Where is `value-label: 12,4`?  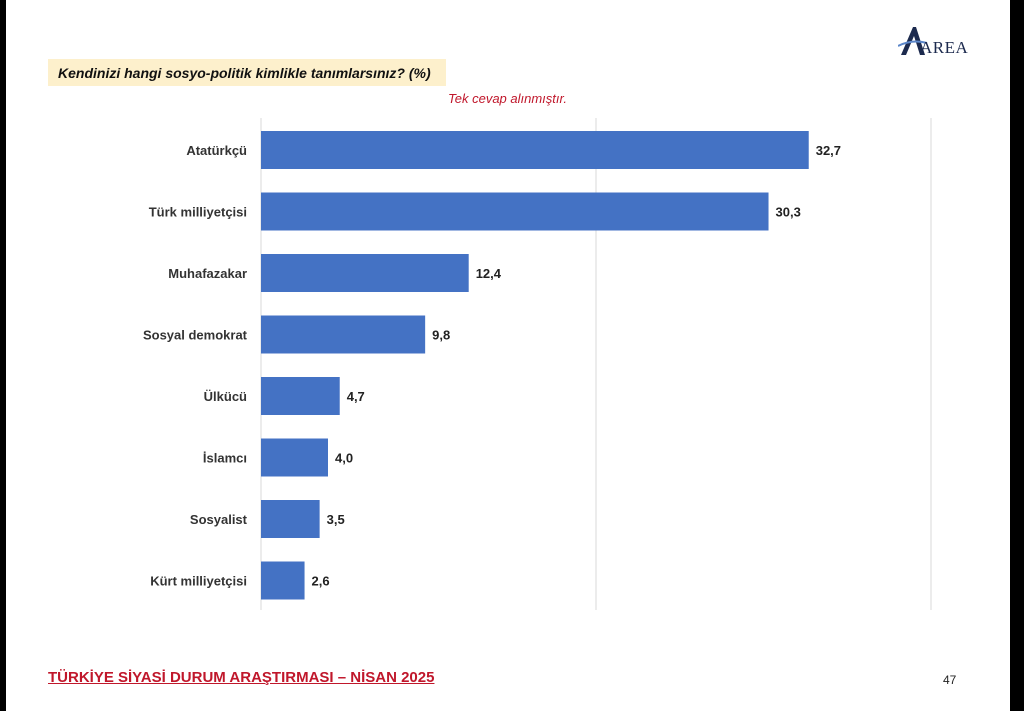 value-label: 12,4 is located at coordinates (489, 273).